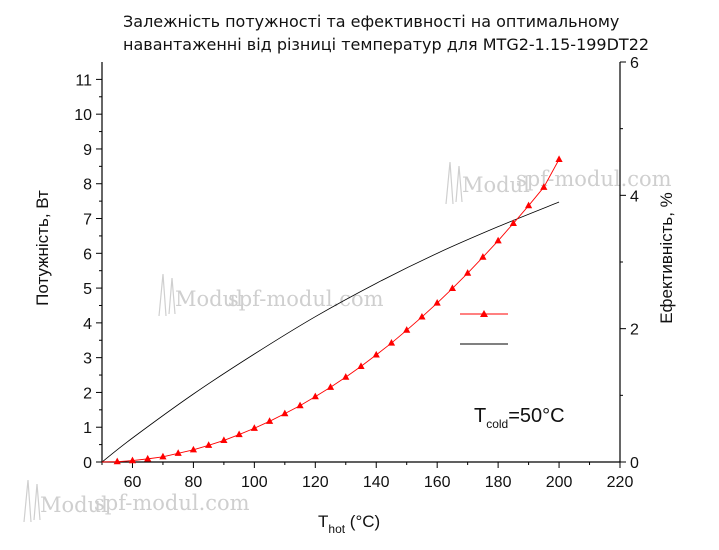  I want to click on watermark-text-1: spf-modul.com, so click(594, 179).